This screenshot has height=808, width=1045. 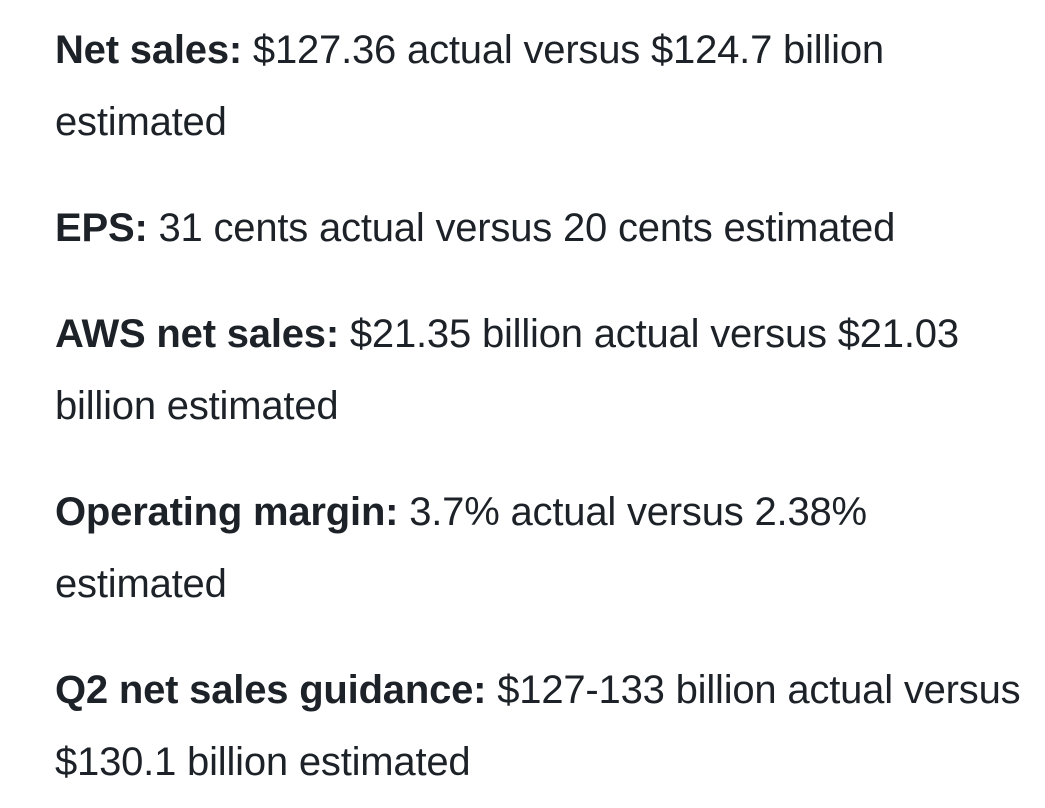 What do you see at coordinates (197, 334) in the screenshot?
I see `aws-net-sales-label: AWS net sales:` at bounding box center [197, 334].